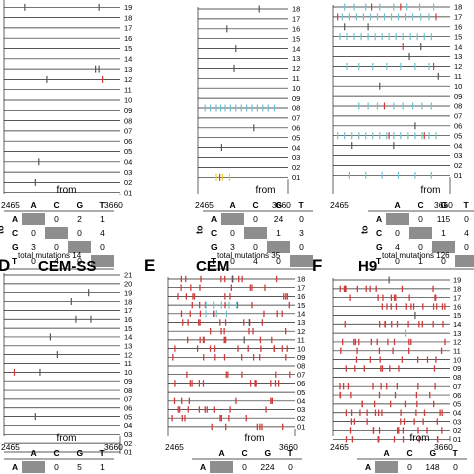 This screenshot has width=474, height=474. I want to click on matrix-cell: 115, so click(444, 219).